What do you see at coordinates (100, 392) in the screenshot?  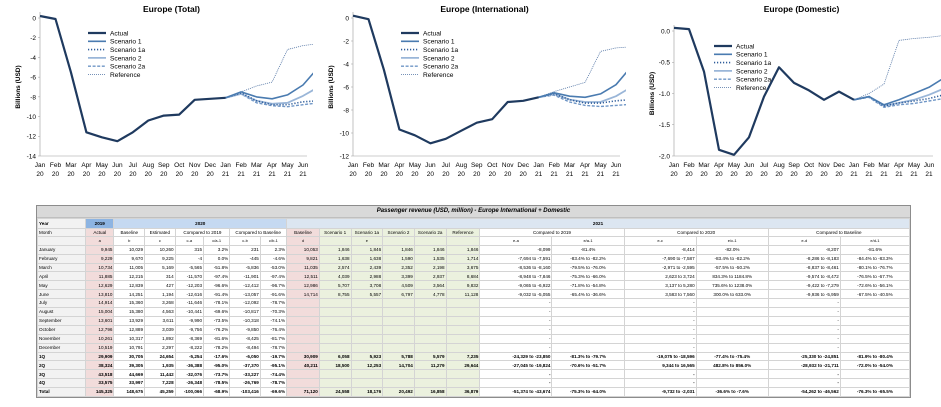 I see `table-cell: 145,325` at bounding box center [100, 392].